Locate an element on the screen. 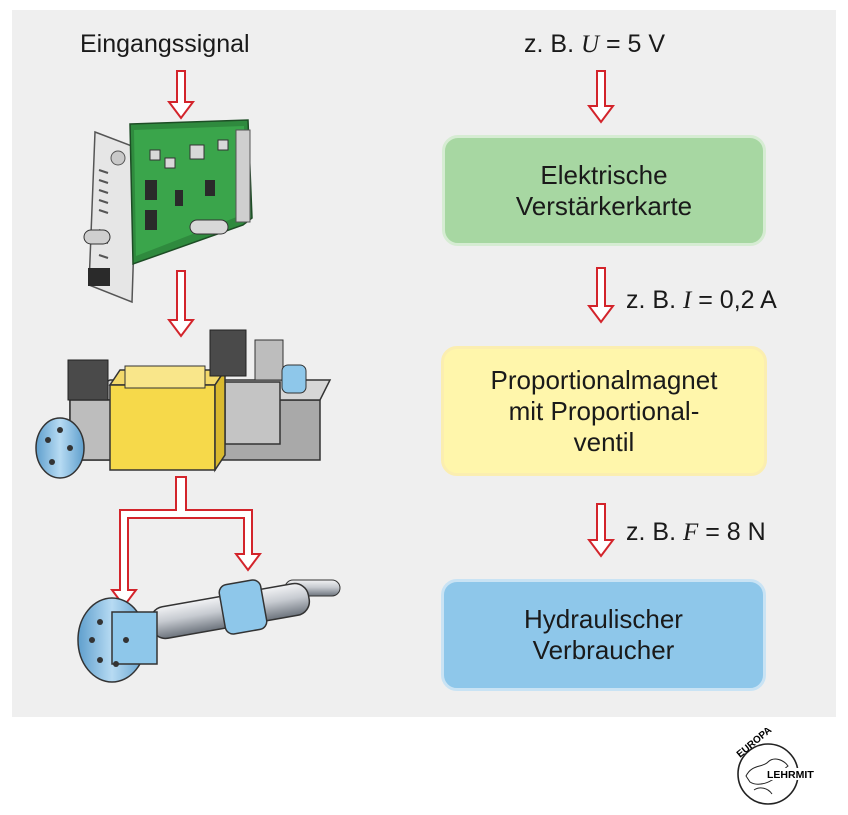 The width and height of the screenshot is (848, 815). proportional-magnet-line3: ventil is located at coordinates (604, 441).